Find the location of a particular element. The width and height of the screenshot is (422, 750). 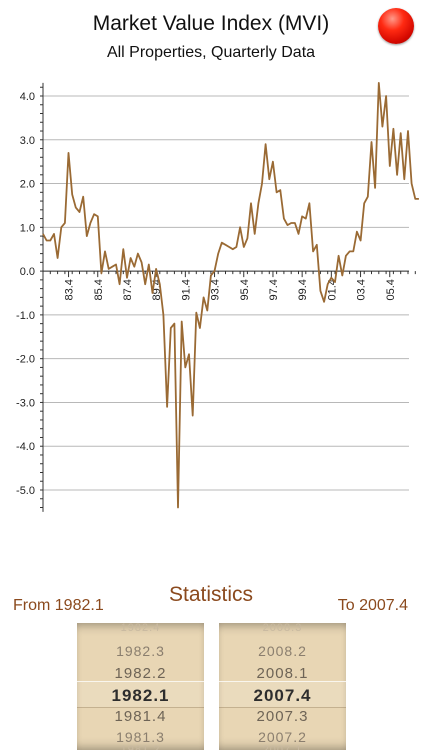

y-tick-label: 0.0 is located at coordinates (27, 272).